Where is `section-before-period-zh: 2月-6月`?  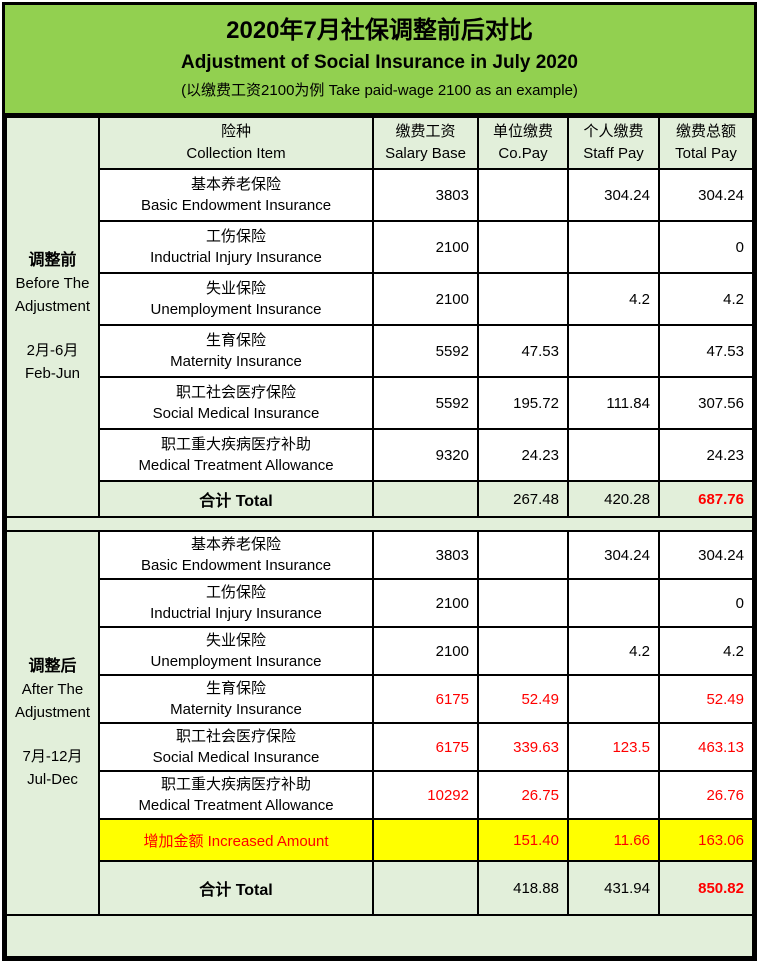 section-before-period-zh: 2月-6月 is located at coordinates (52, 351).